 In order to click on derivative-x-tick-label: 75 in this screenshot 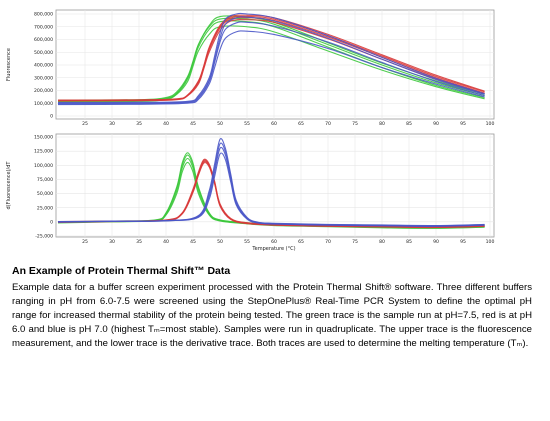, I will do `click(355, 242)`.